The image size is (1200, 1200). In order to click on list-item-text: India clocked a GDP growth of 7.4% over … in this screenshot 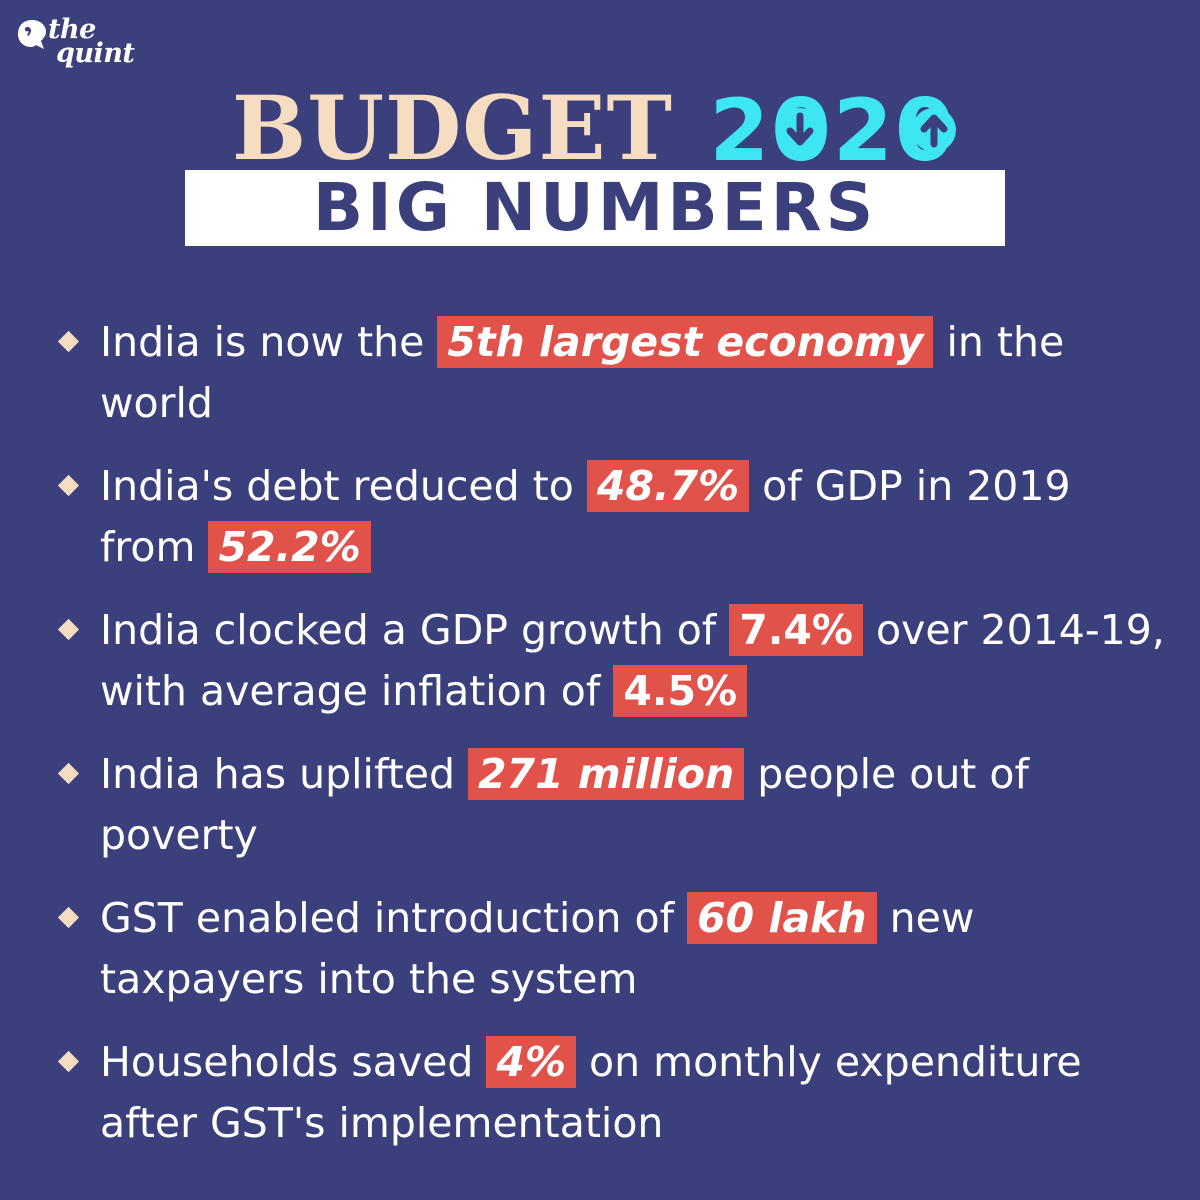, I will do `click(637, 661)`.